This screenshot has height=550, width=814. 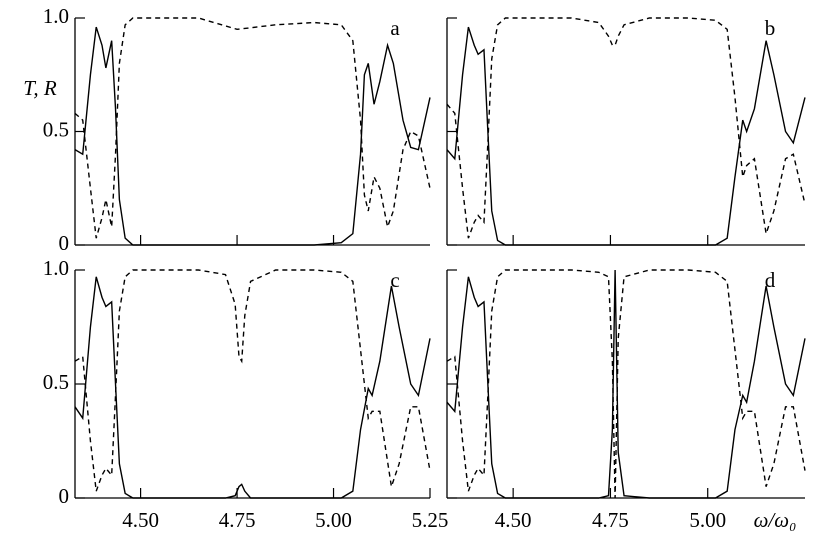 What do you see at coordinates (770, 28) in the screenshot?
I see `panel-label: b` at bounding box center [770, 28].